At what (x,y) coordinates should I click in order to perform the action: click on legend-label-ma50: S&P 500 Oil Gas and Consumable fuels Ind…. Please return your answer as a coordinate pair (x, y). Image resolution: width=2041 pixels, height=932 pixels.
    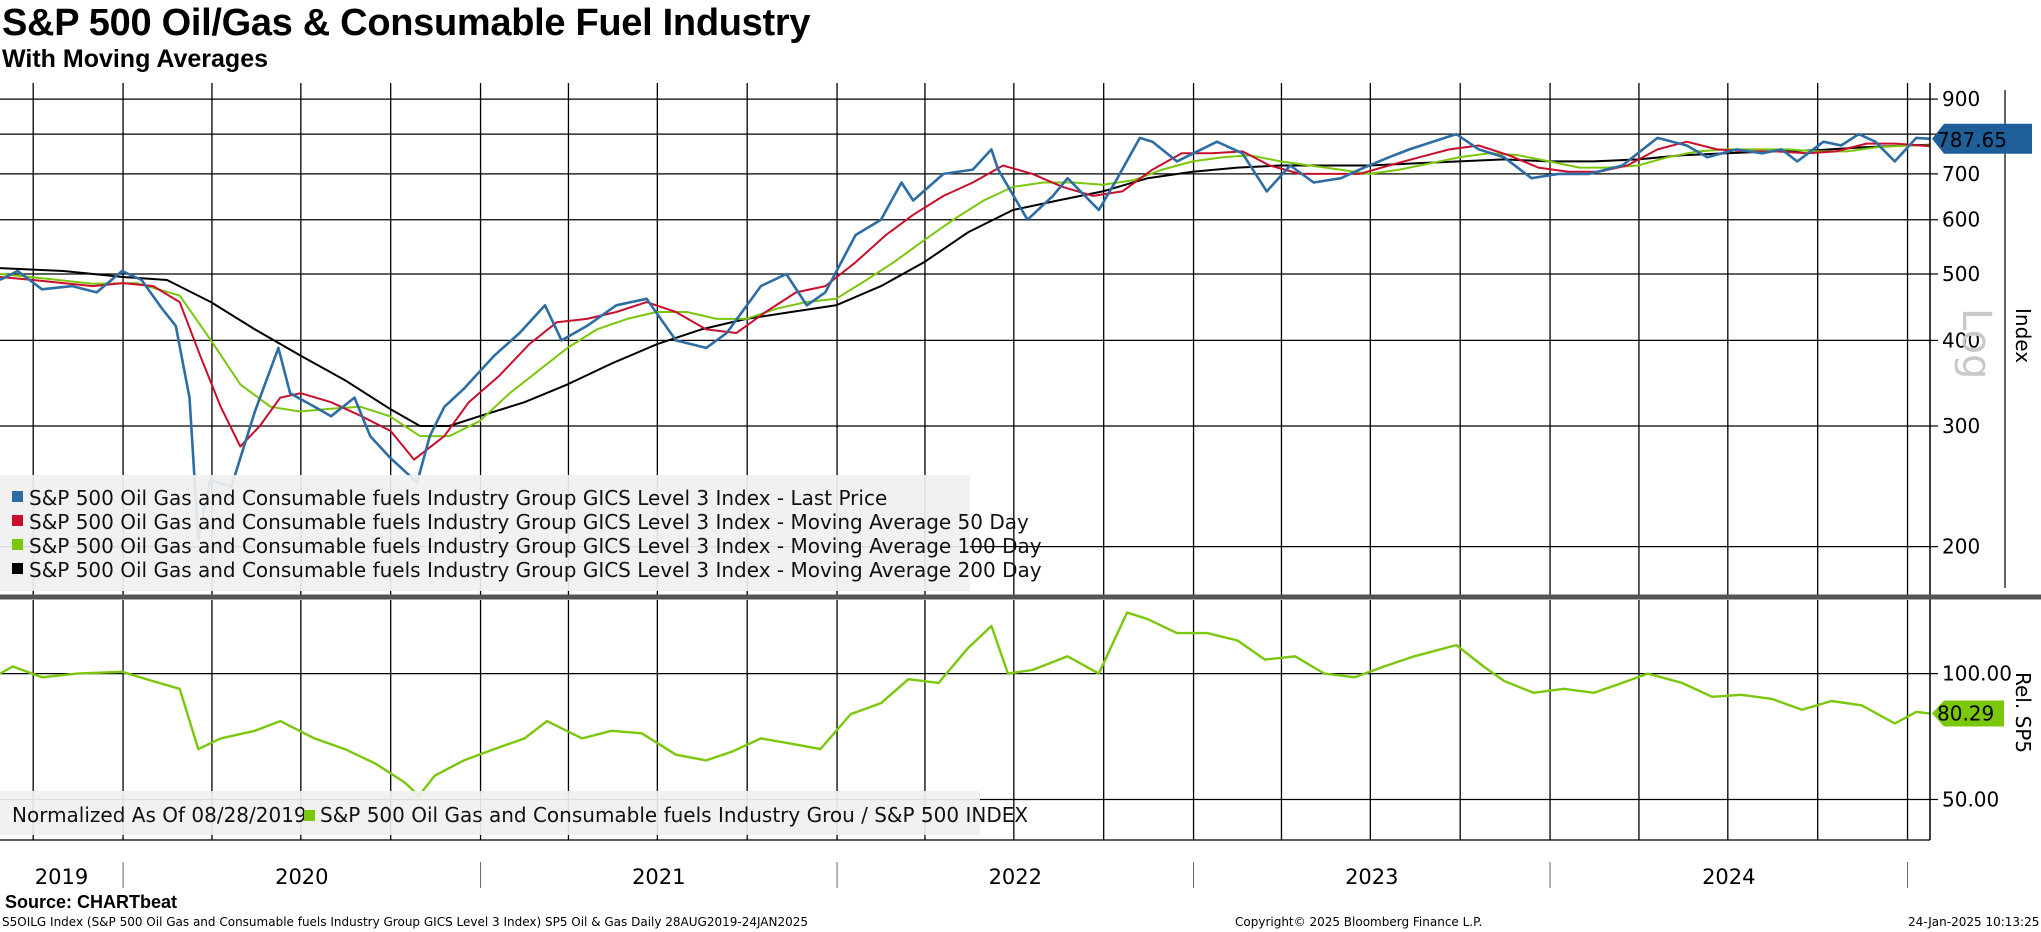
    Looking at the image, I should click on (529, 522).